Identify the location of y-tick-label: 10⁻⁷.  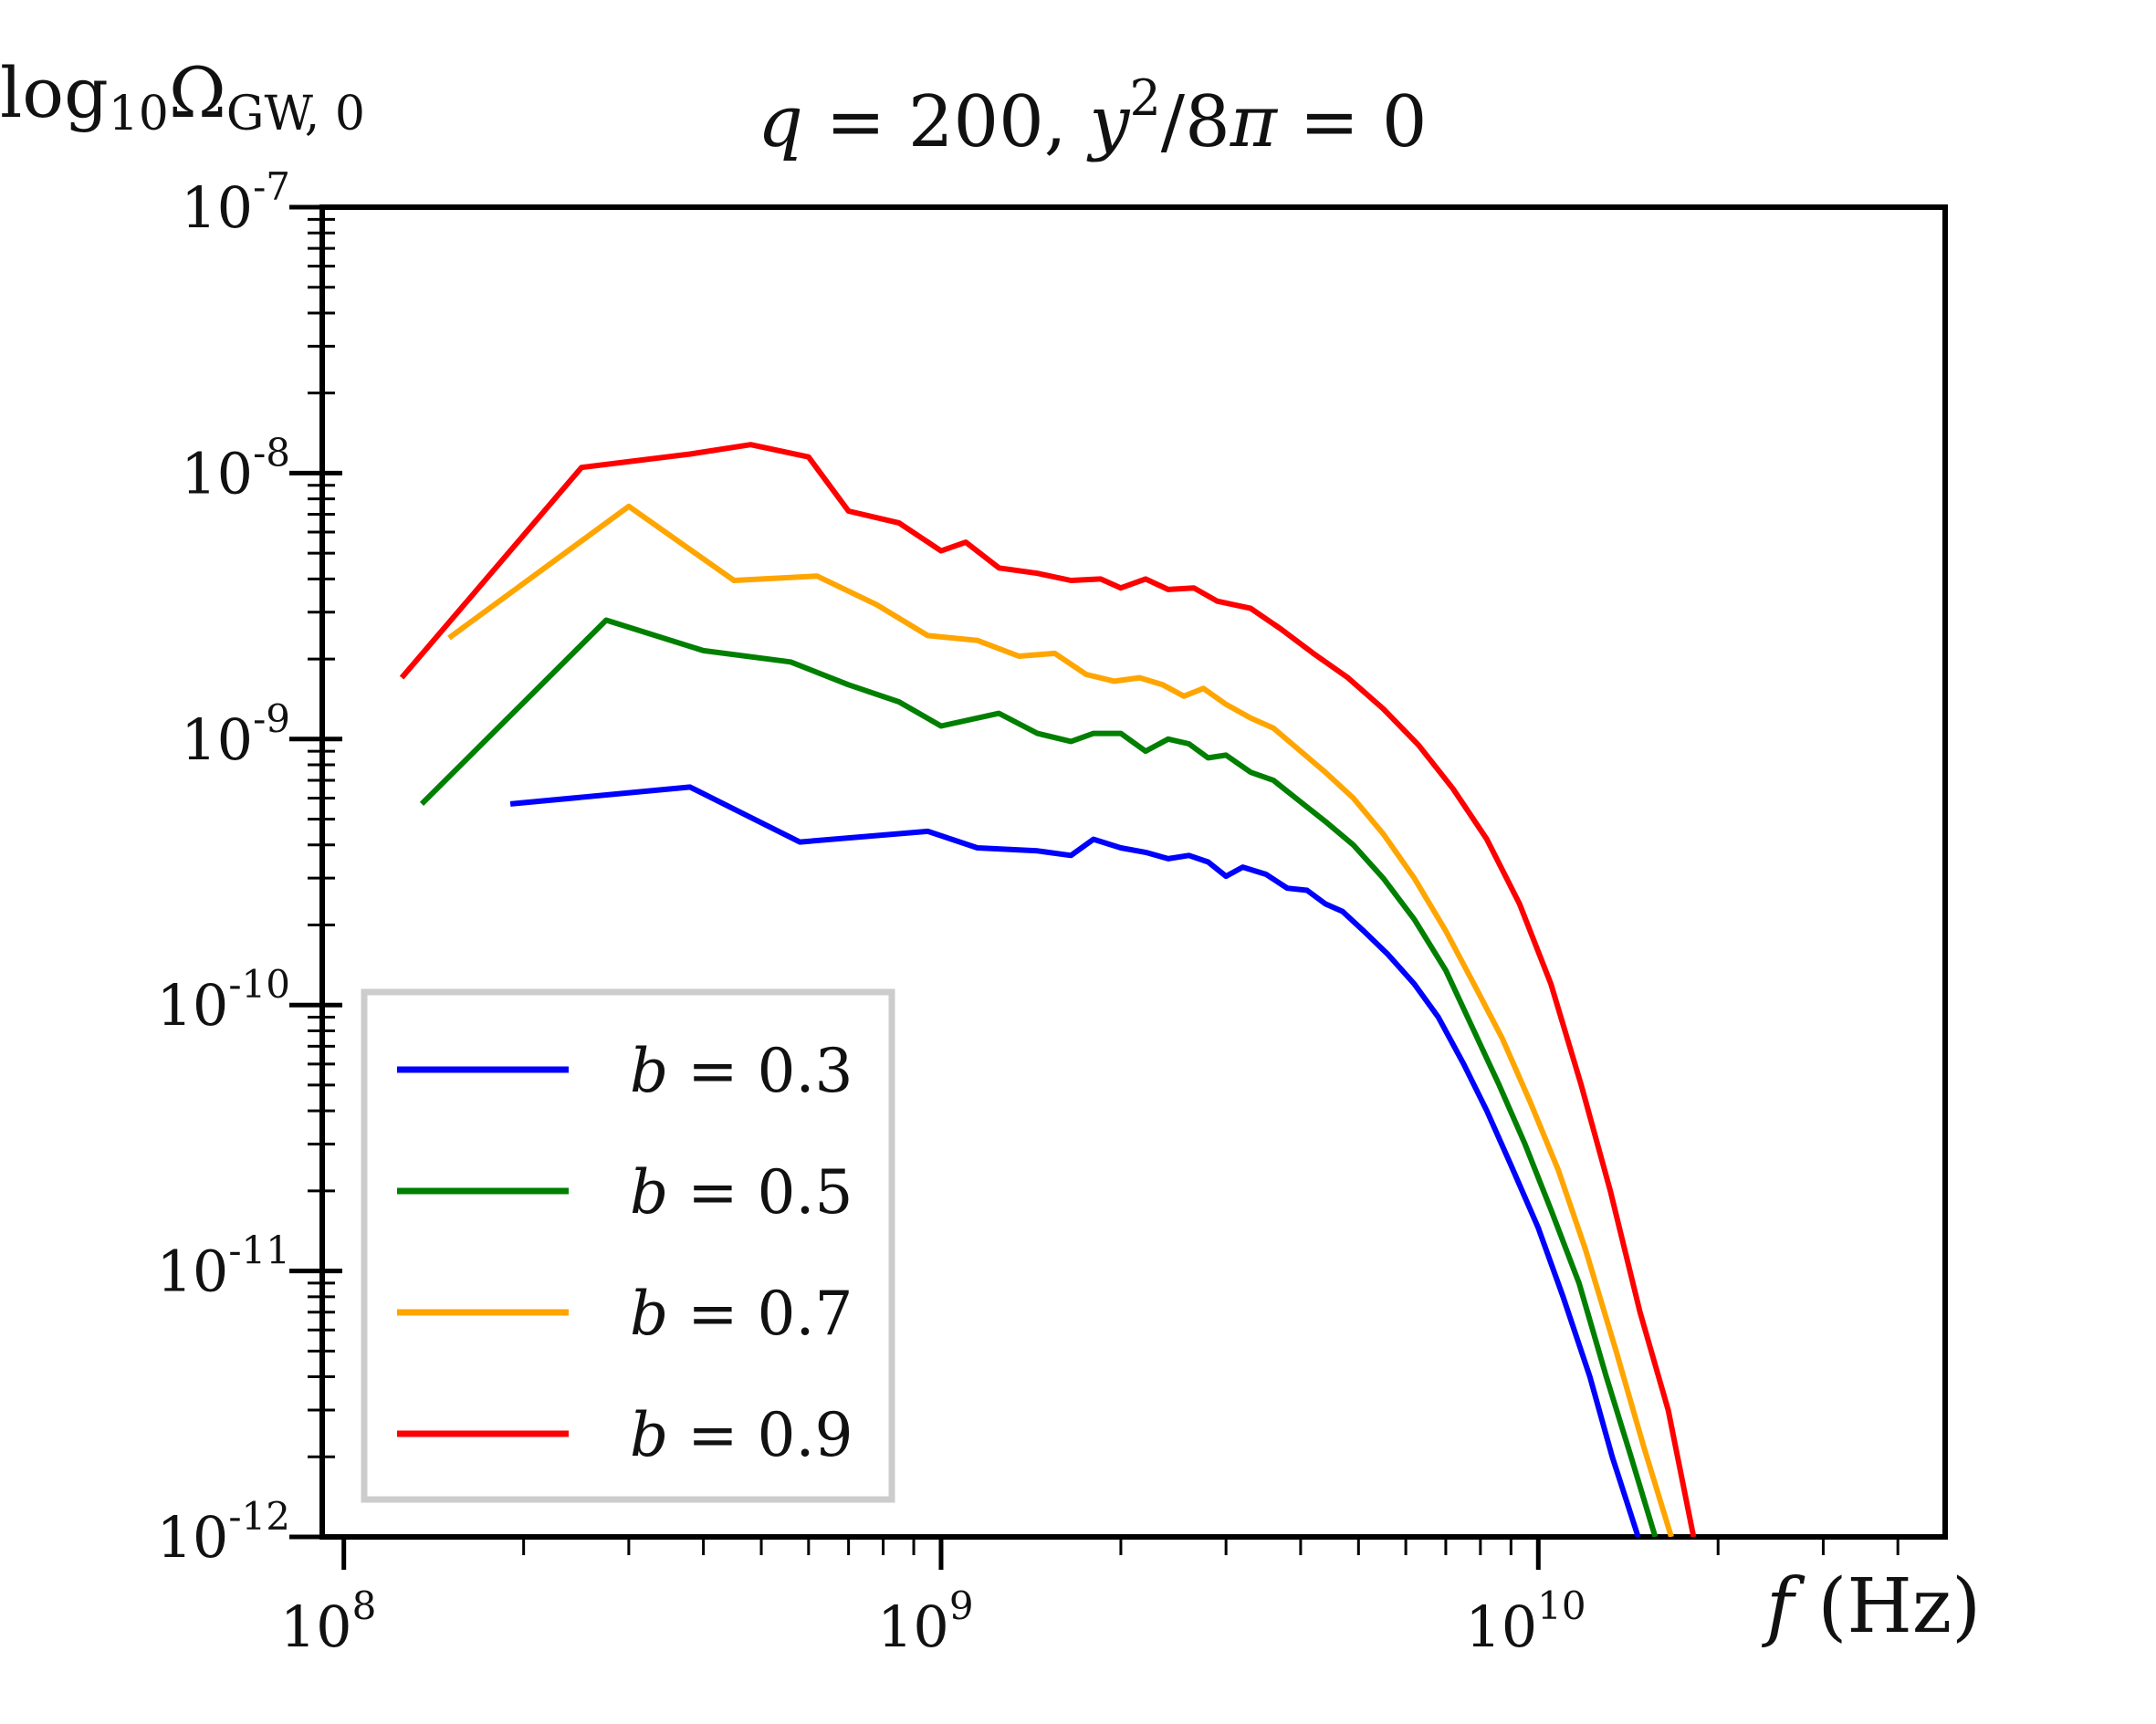
(236, 202).